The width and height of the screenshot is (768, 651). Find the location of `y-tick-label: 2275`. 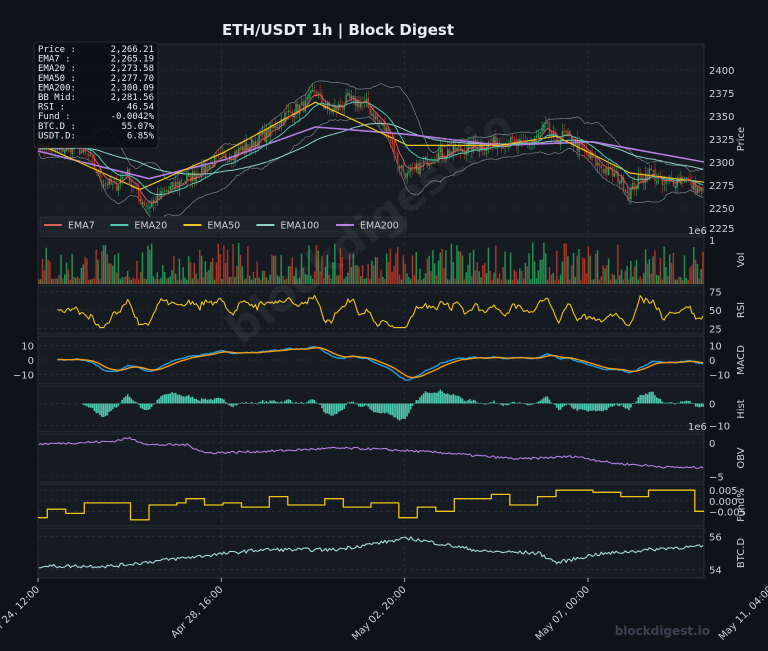

y-tick-label: 2275 is located at coordinates (721, 186).